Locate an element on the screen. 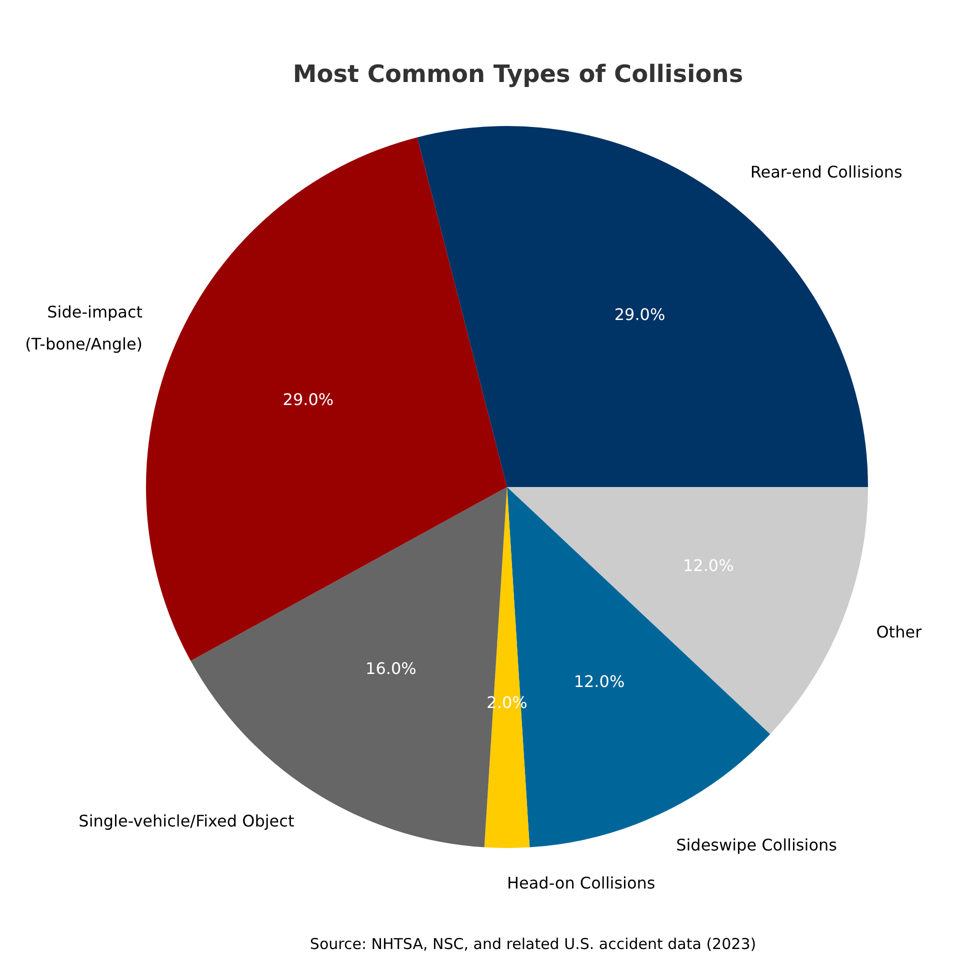  slice-label: Other is located at coordinates (899, 632).